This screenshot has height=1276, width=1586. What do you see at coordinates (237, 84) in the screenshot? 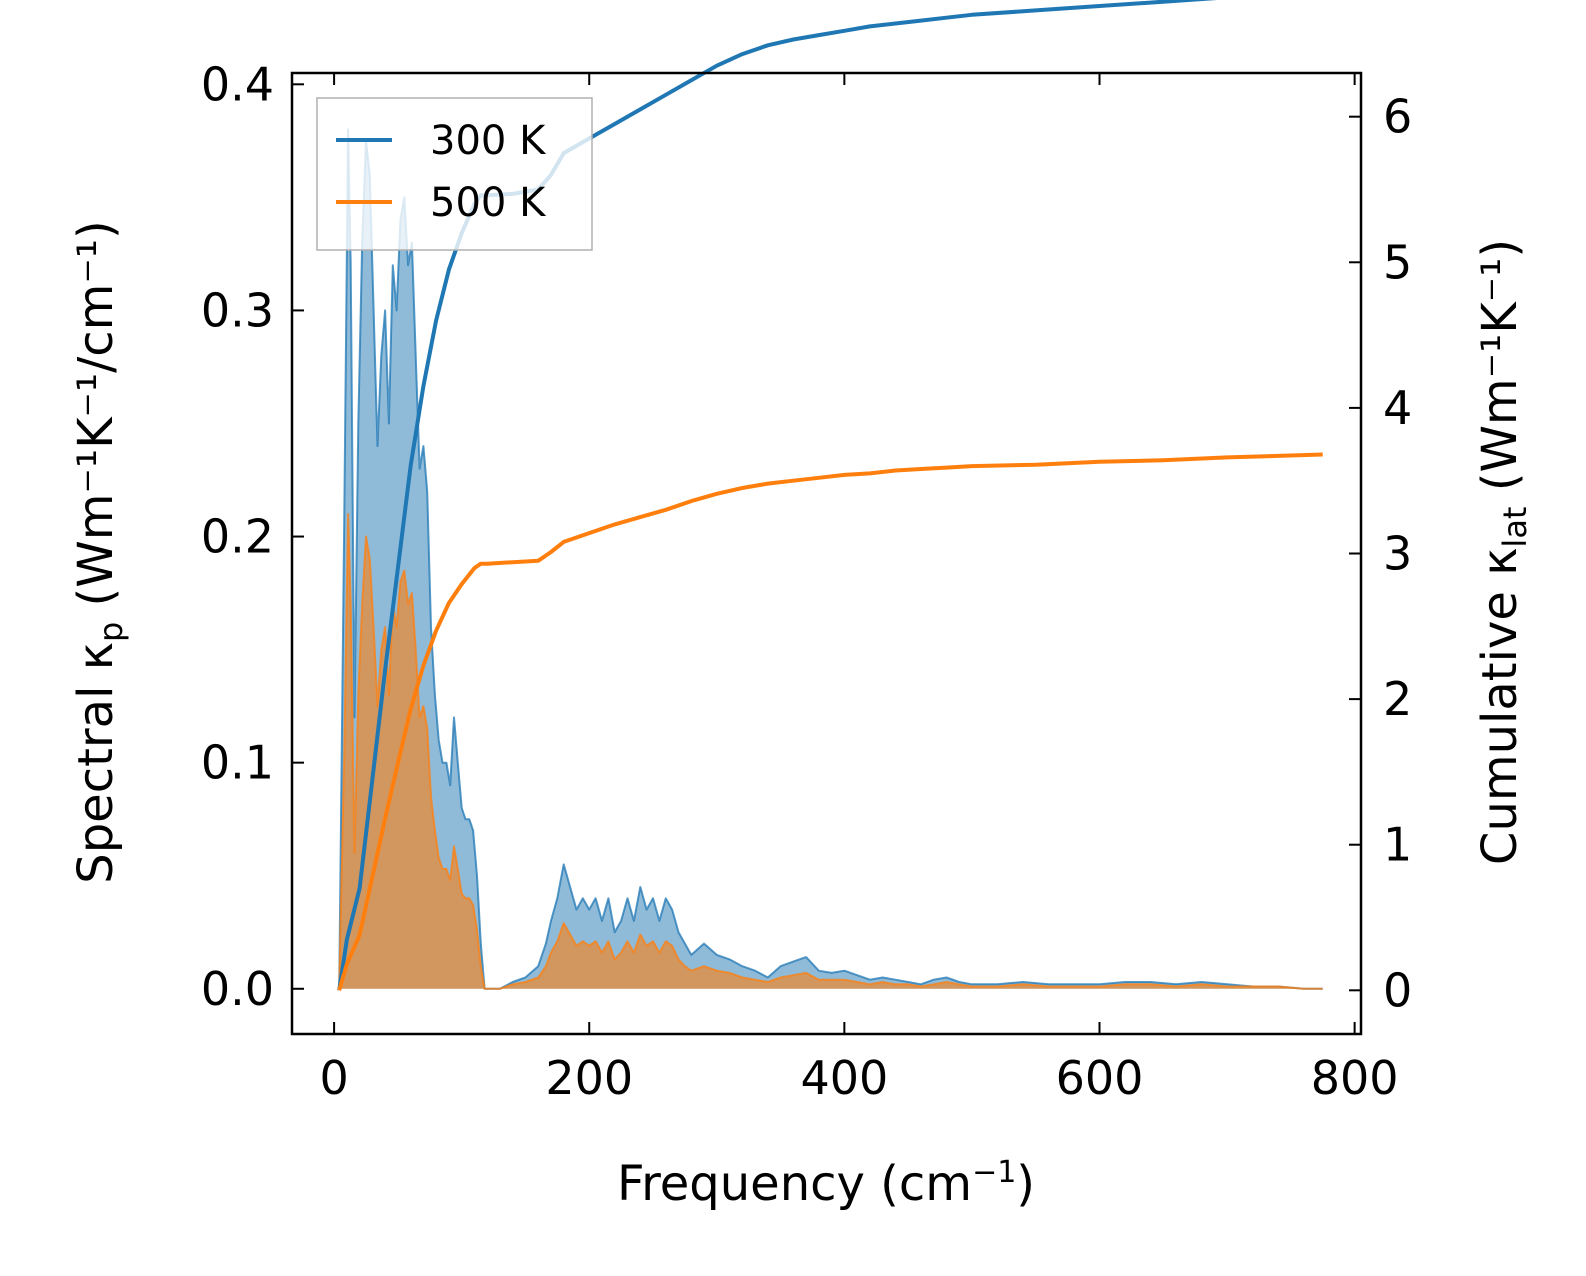
I see `left-tick-label: 0.4` at bounding box center [237, 84].